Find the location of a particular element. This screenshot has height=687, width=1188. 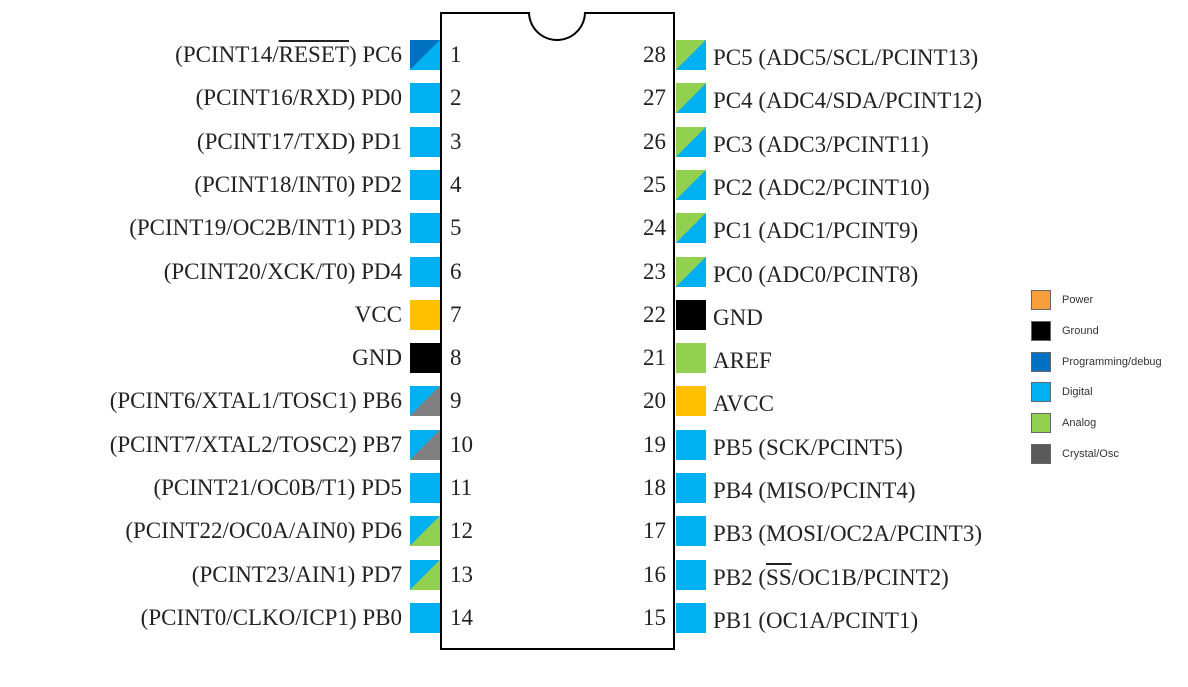

pin-label-text: PB1 (OC1A/PCINT1) is located at coordinates (816, 620).